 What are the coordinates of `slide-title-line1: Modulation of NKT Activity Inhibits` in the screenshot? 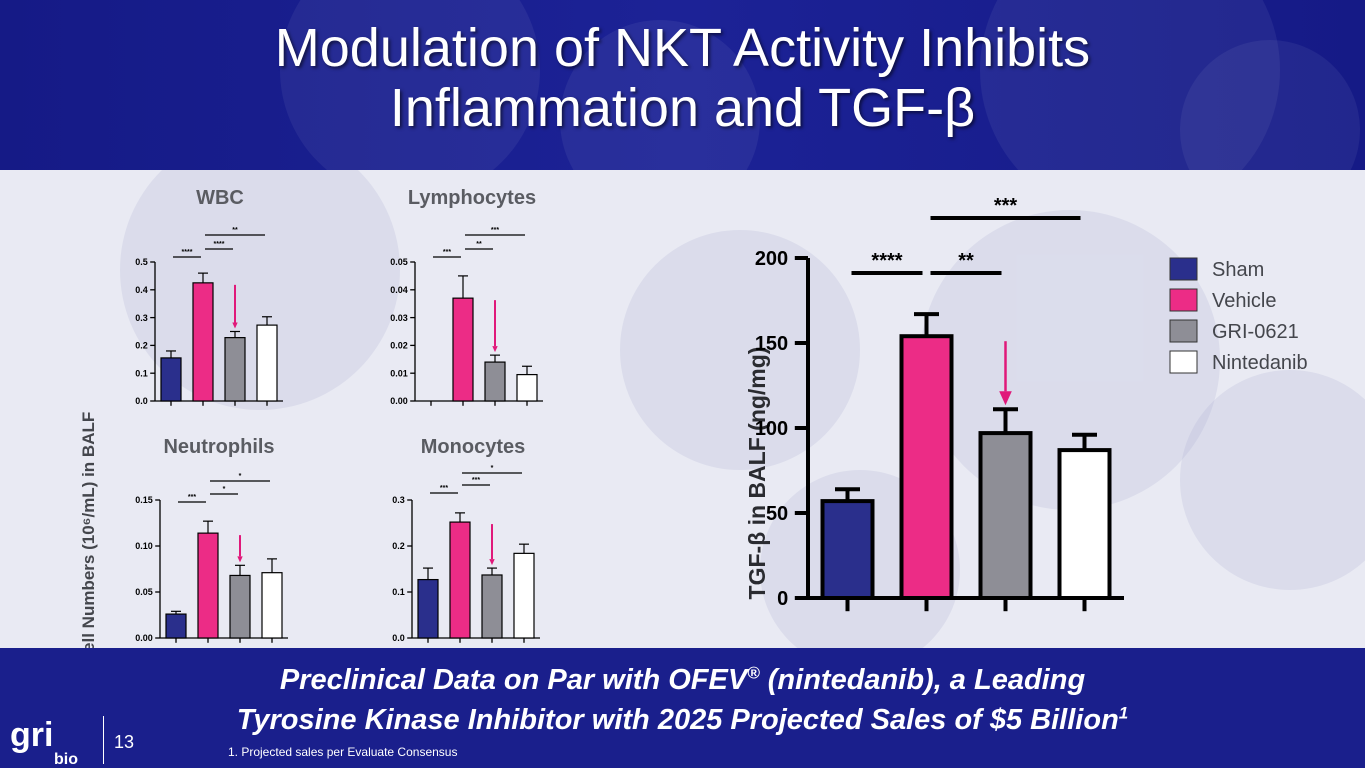 It's located at (682, 48).